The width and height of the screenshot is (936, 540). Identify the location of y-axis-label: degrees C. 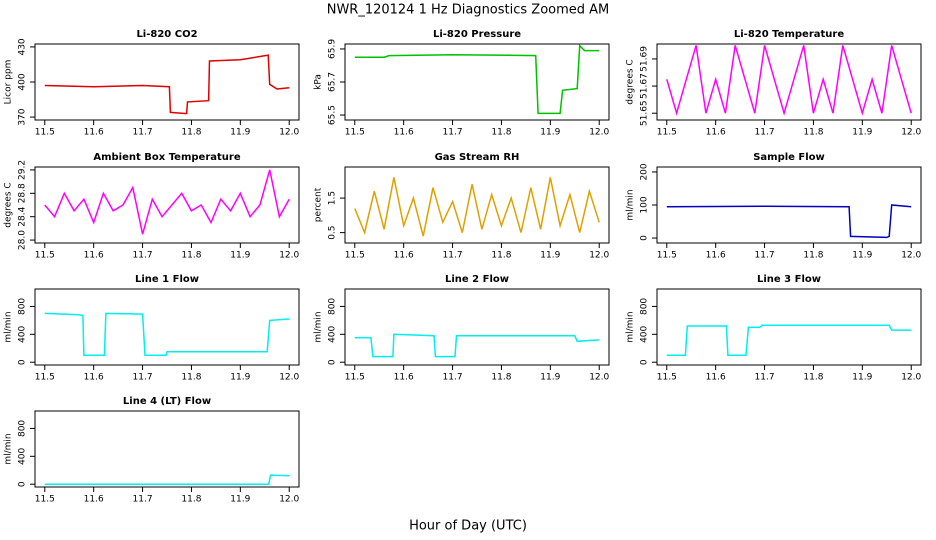
(9, 204).